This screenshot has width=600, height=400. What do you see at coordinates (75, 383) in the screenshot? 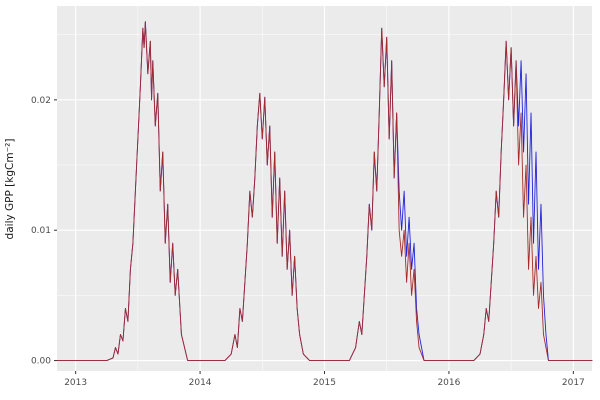
I see `x-tick-label: 2013` at bounding box center [75, 383].